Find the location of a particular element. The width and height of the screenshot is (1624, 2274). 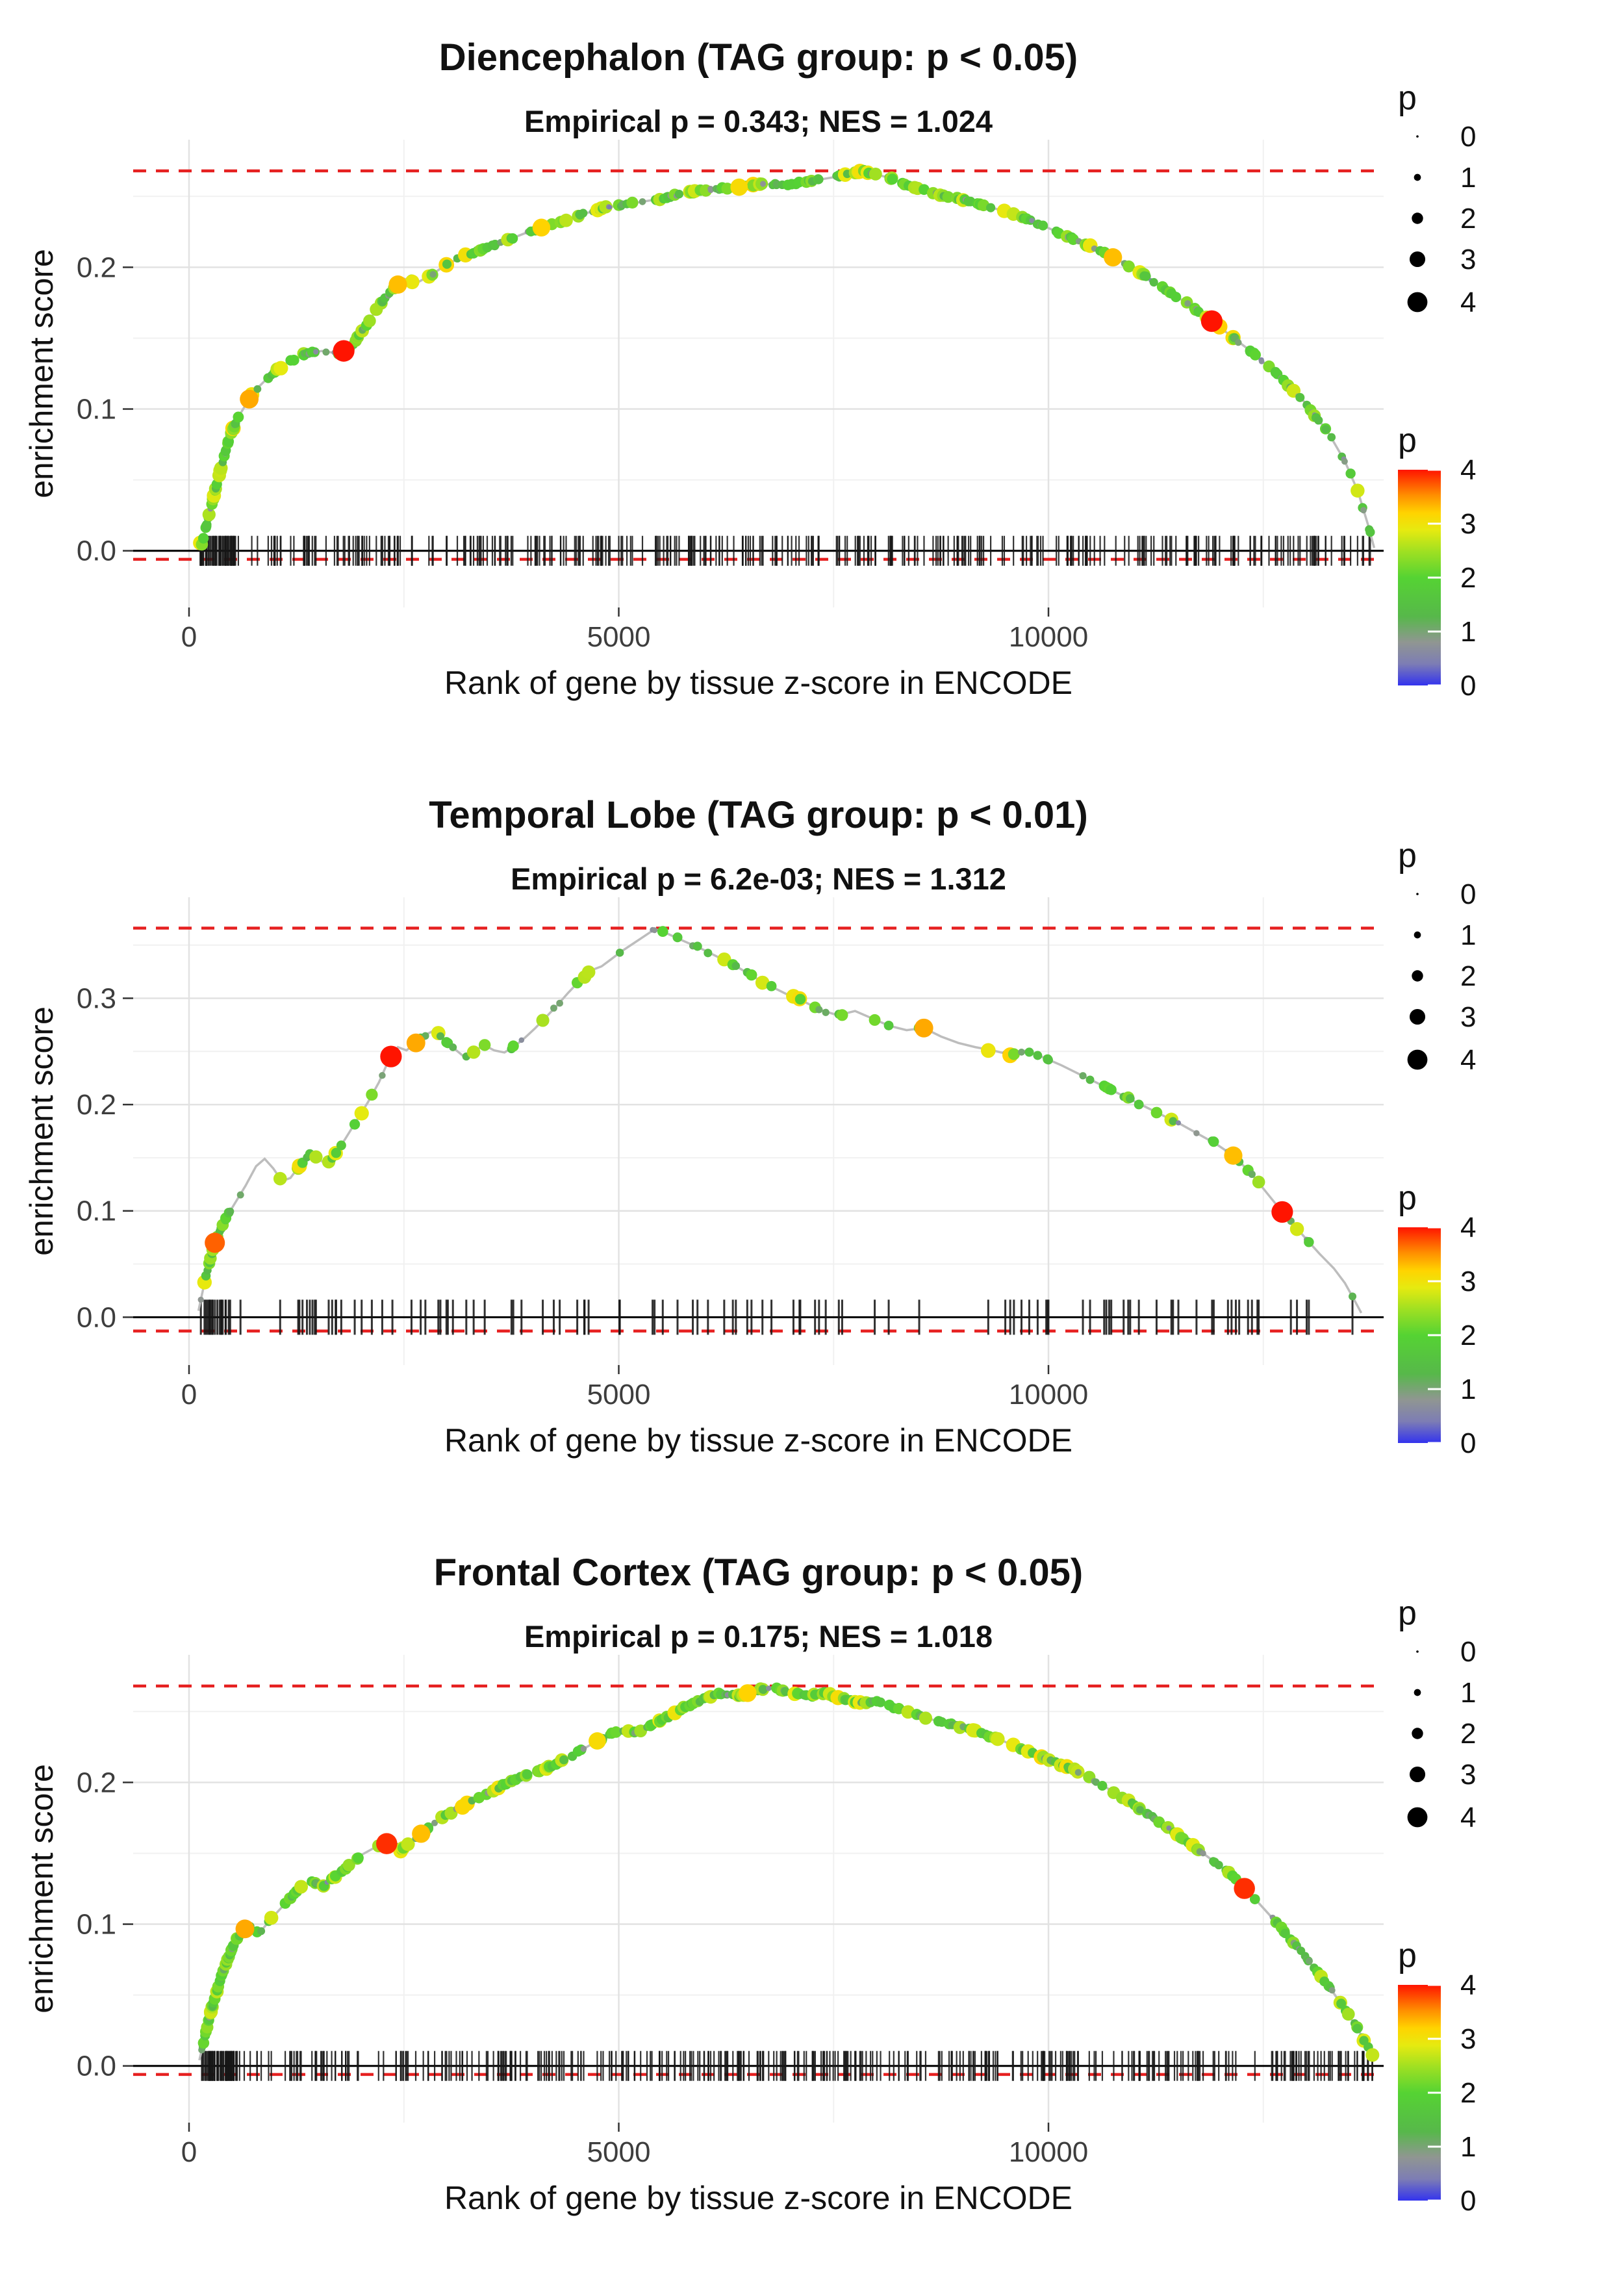

color-legend-label: 1 is located at coordinates (1468, 632).